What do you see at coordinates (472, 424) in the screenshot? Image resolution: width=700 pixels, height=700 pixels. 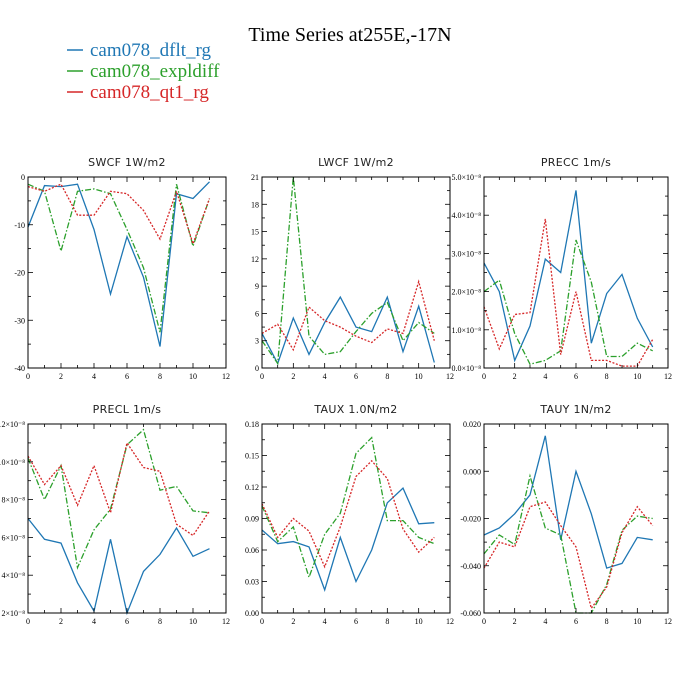 I see `y-tick-label: 0.020` at bounding box center [472, 424].